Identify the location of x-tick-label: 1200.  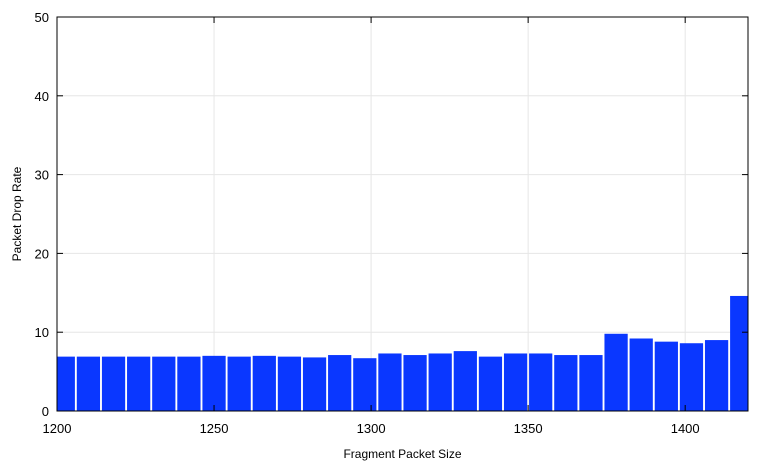
(57, 428).